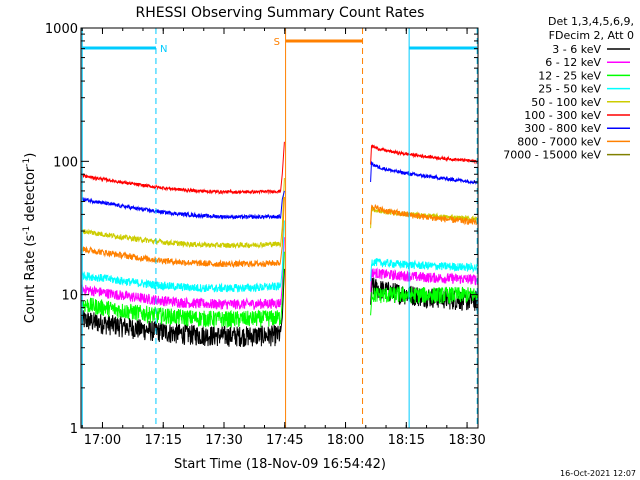 This screenshot has width=640, height=480. What do you see at coordinates (223, 440) in the screenshot?
I see `x-tick-label: 17:30` at bounding box center [223, 440].